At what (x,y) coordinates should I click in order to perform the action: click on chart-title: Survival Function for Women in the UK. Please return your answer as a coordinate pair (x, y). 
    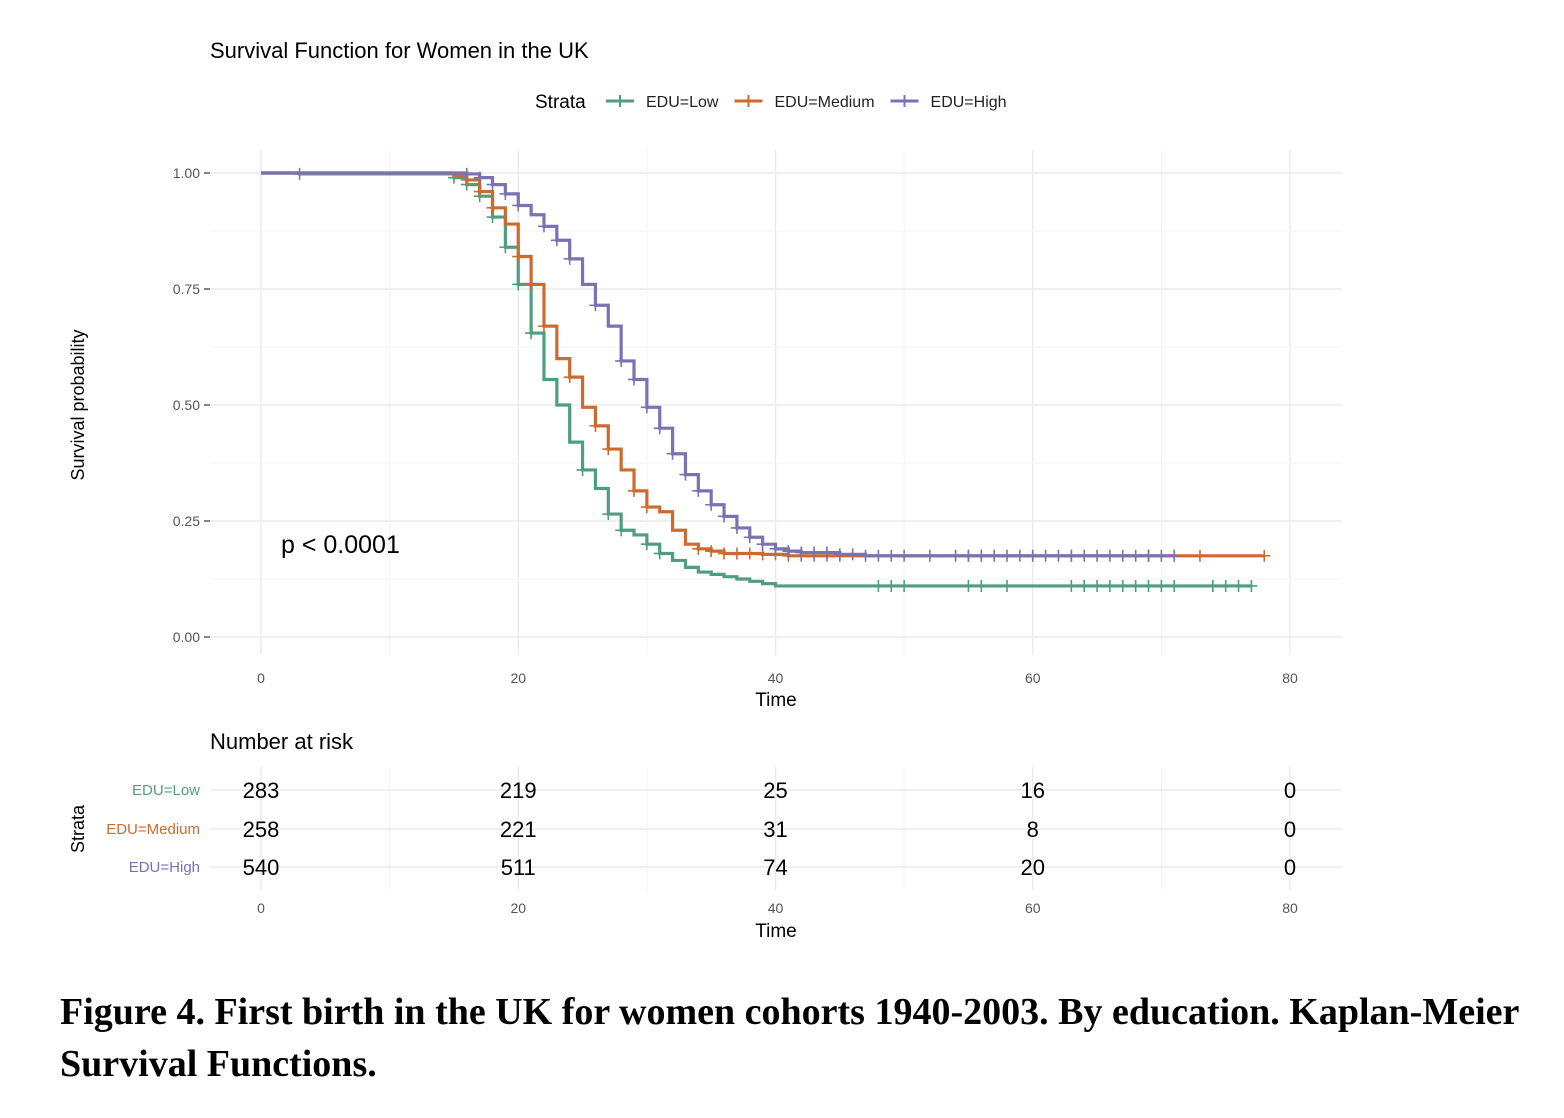
    Looking at the image, I should click on (399, 50).